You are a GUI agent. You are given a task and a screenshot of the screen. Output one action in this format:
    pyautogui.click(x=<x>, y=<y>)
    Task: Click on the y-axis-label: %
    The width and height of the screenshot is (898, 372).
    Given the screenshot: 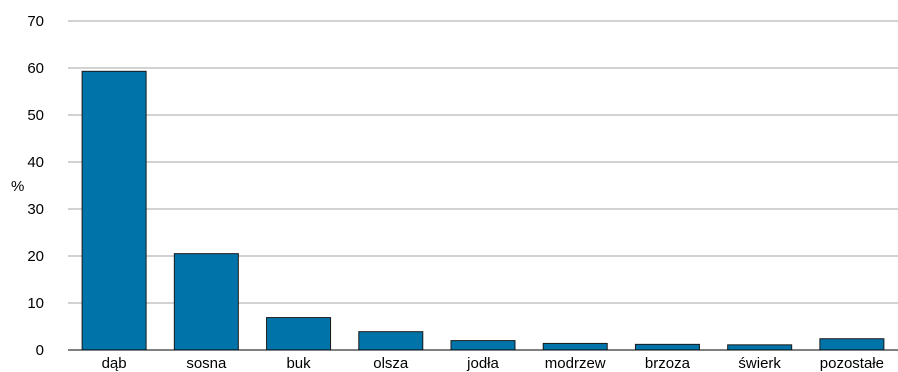 What is the action you would take?
    pyautogui.click(x=17, y=186)
    